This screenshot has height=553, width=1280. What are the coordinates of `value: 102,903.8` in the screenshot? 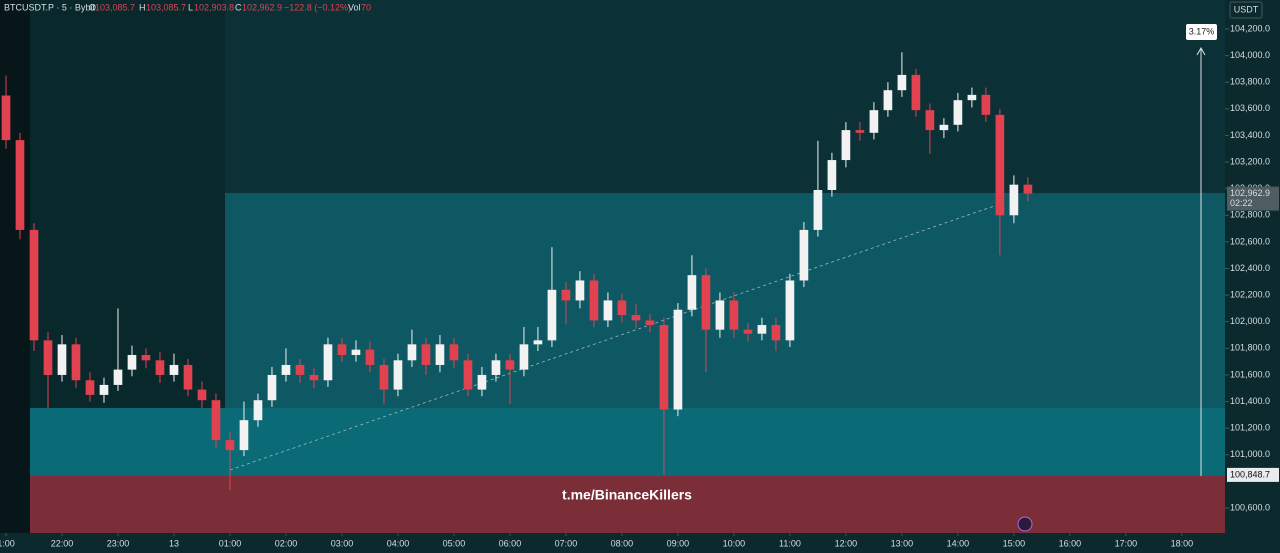 It's located at (214, 7).